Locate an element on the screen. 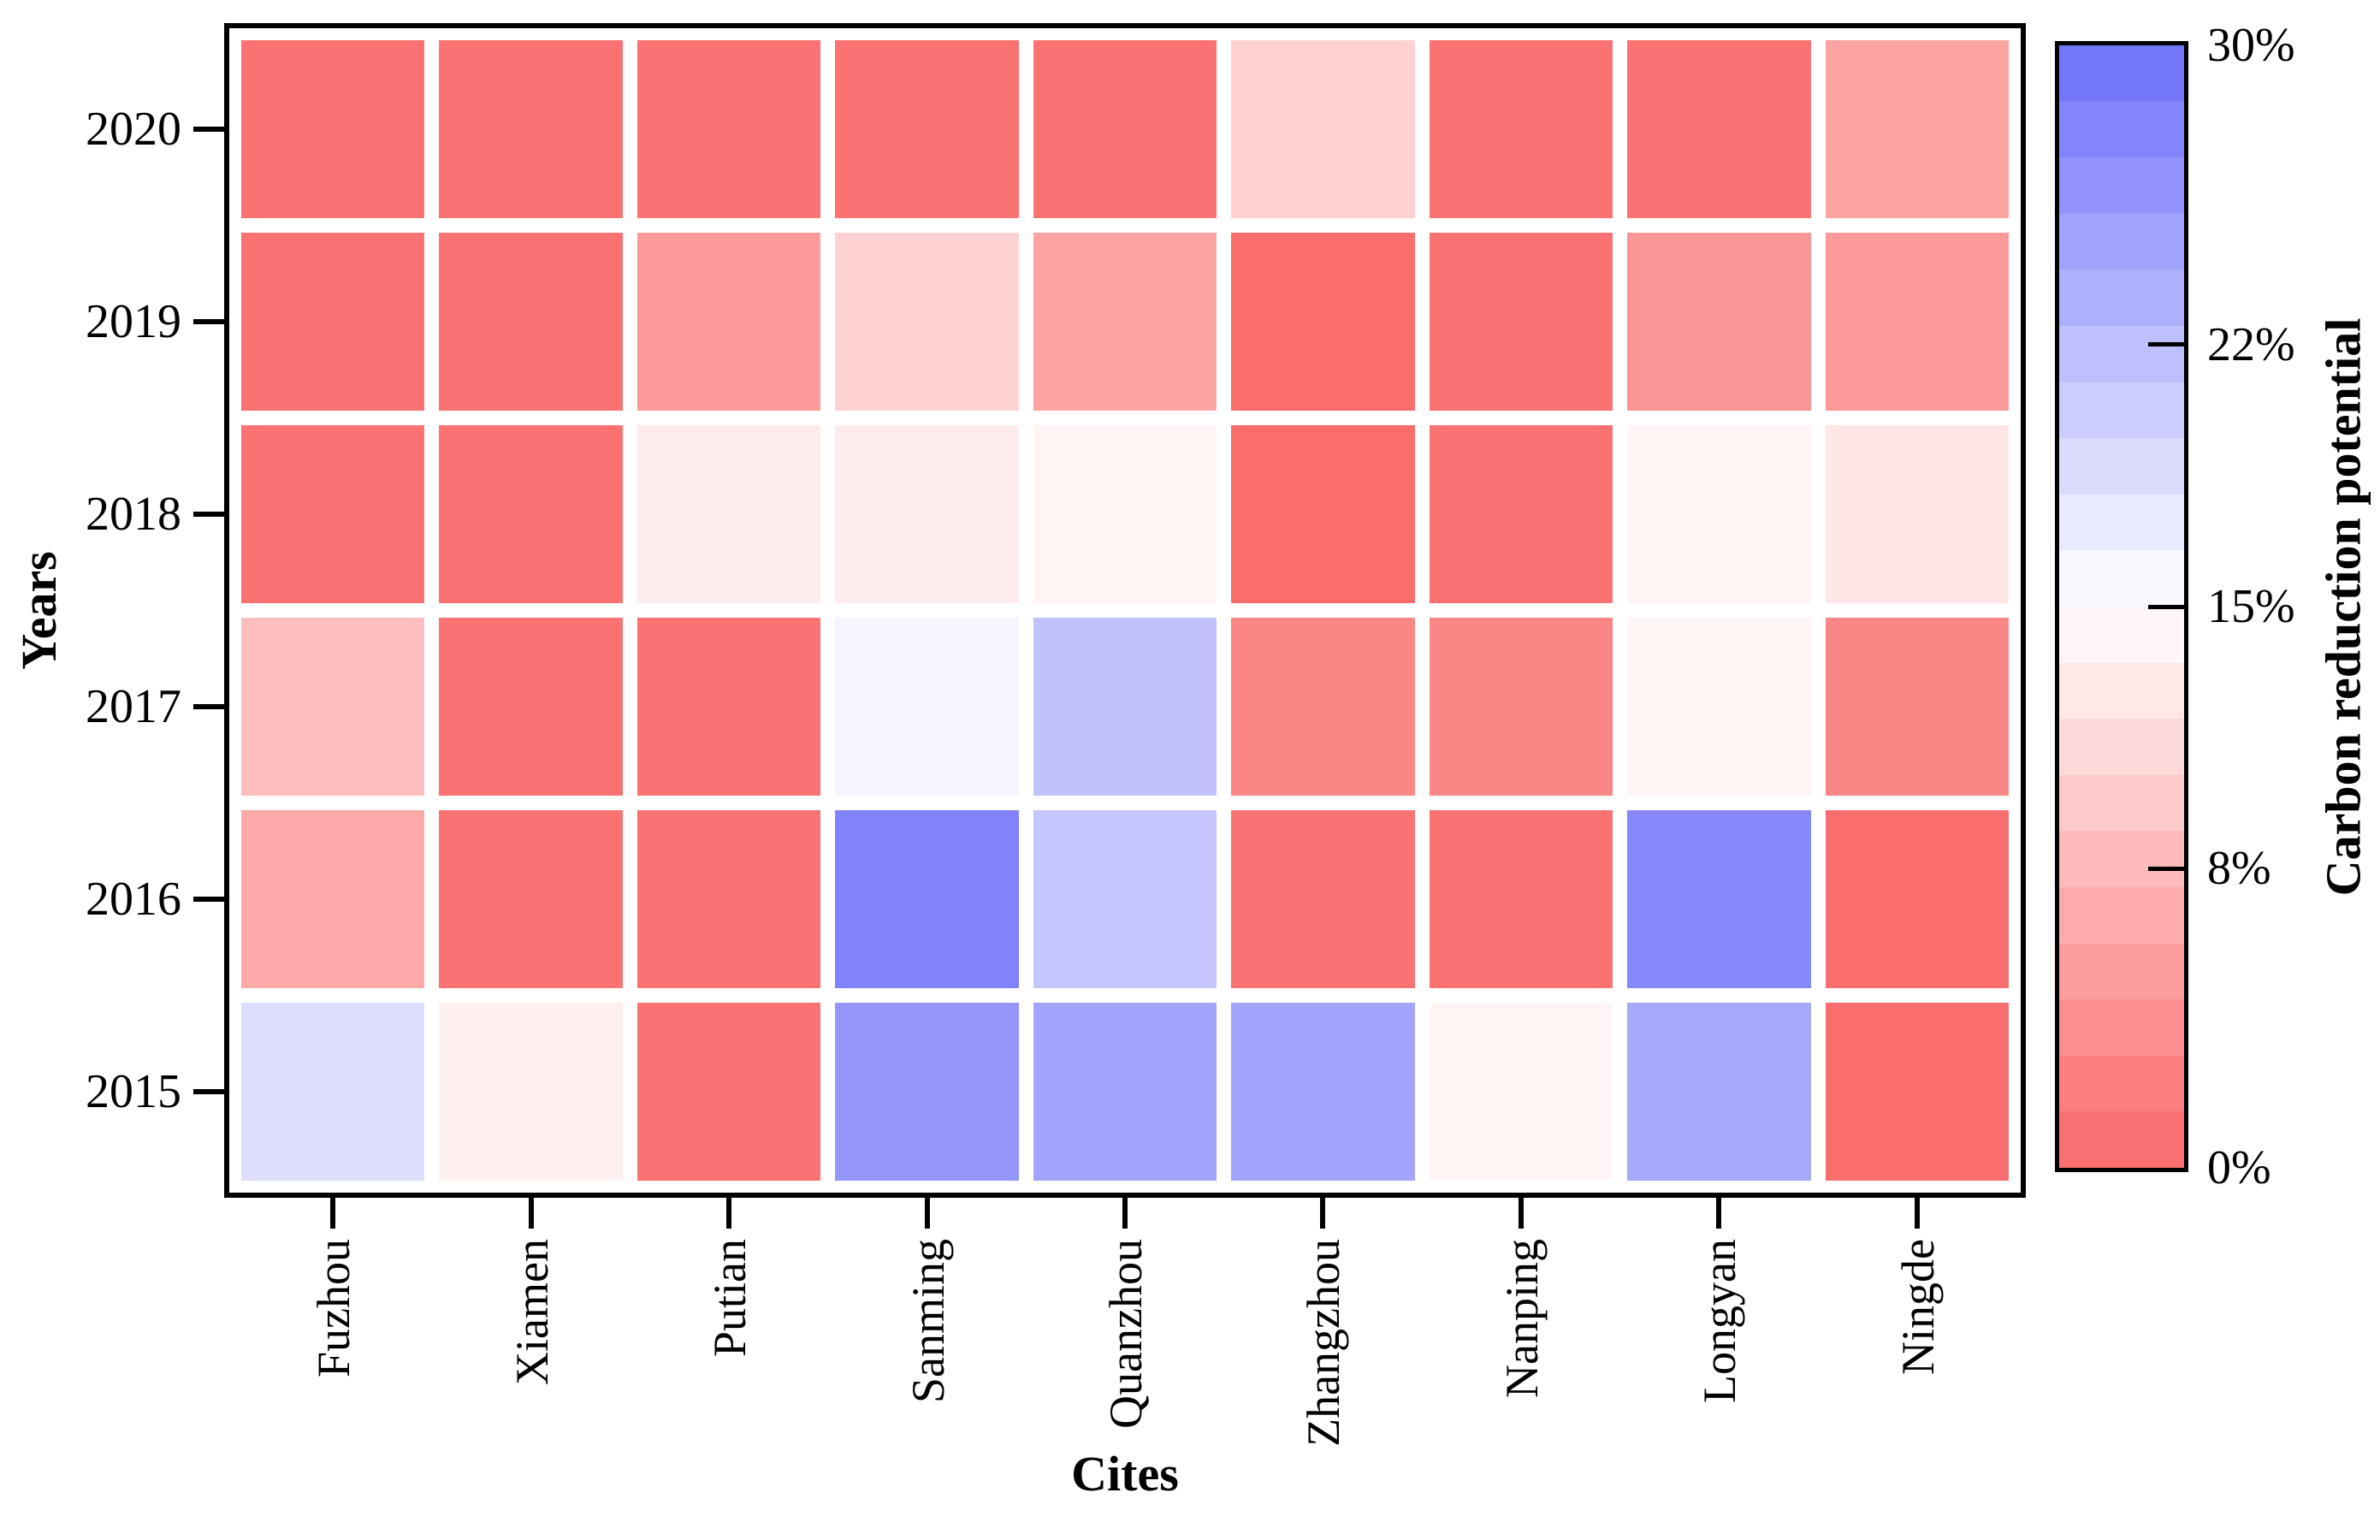 This screenshot has width=2380, height=1540. y-tick-label-2019: 2019 is located at coordinates (134, 321).